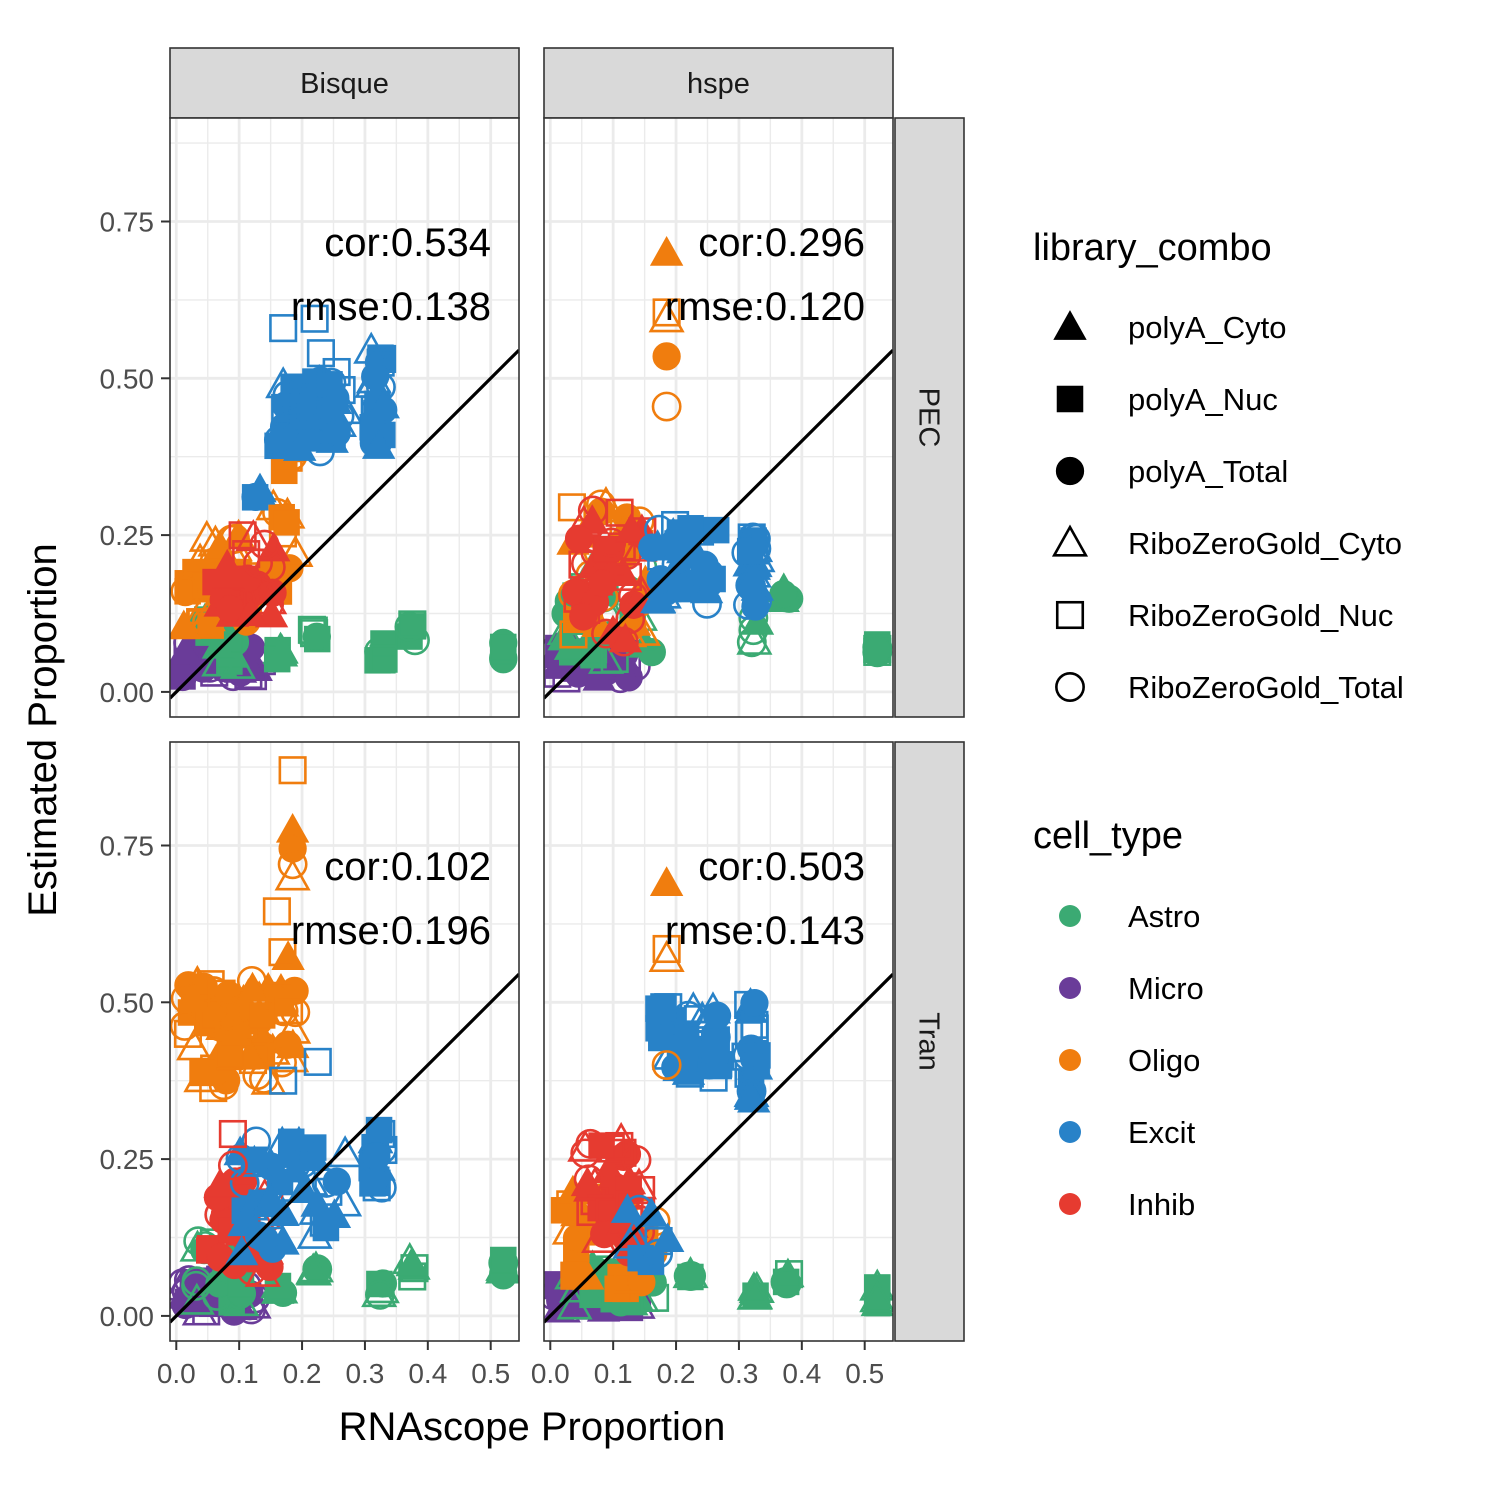 This screenshot has height=1500, width=1500. Describe the element at coordinates (344, 84) in the screenshot. I see `facet-strip-label: Bisque` at that location.